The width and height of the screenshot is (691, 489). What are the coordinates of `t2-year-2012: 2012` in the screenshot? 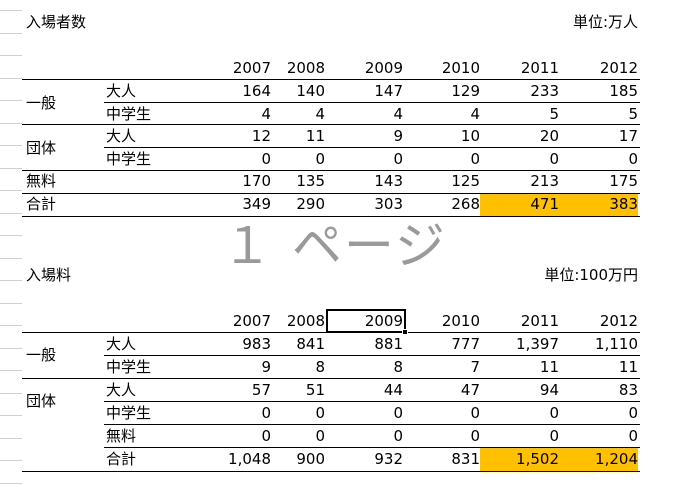 It's located at (618, 321).